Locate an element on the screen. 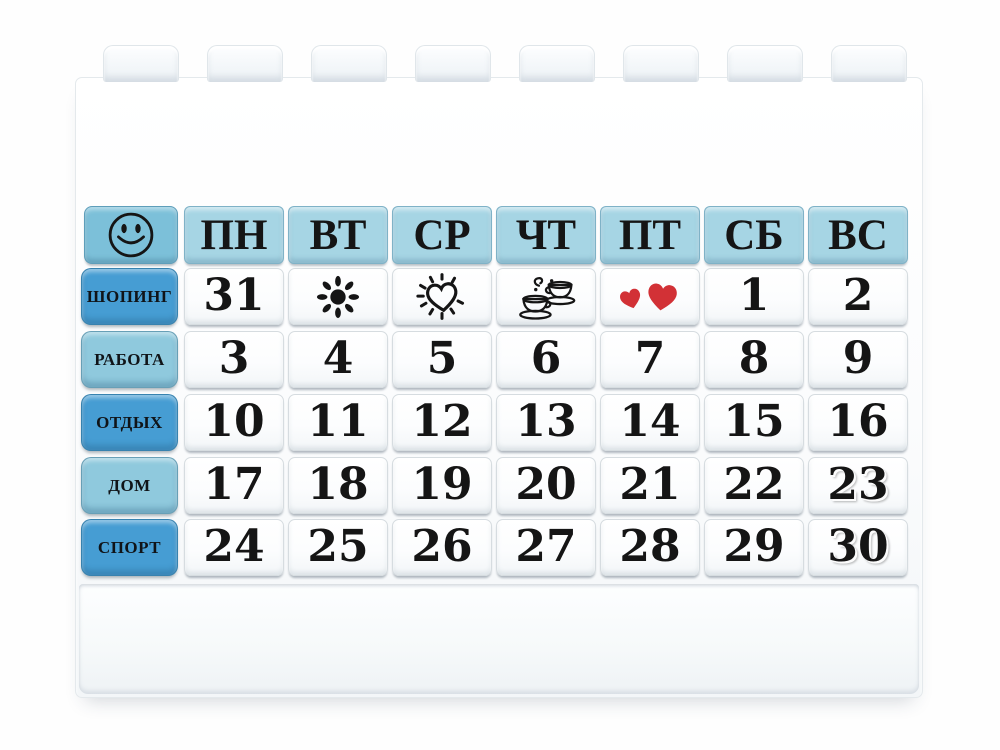  calendar-cell-sat-work: 8 is located at coordinates (754, 359).